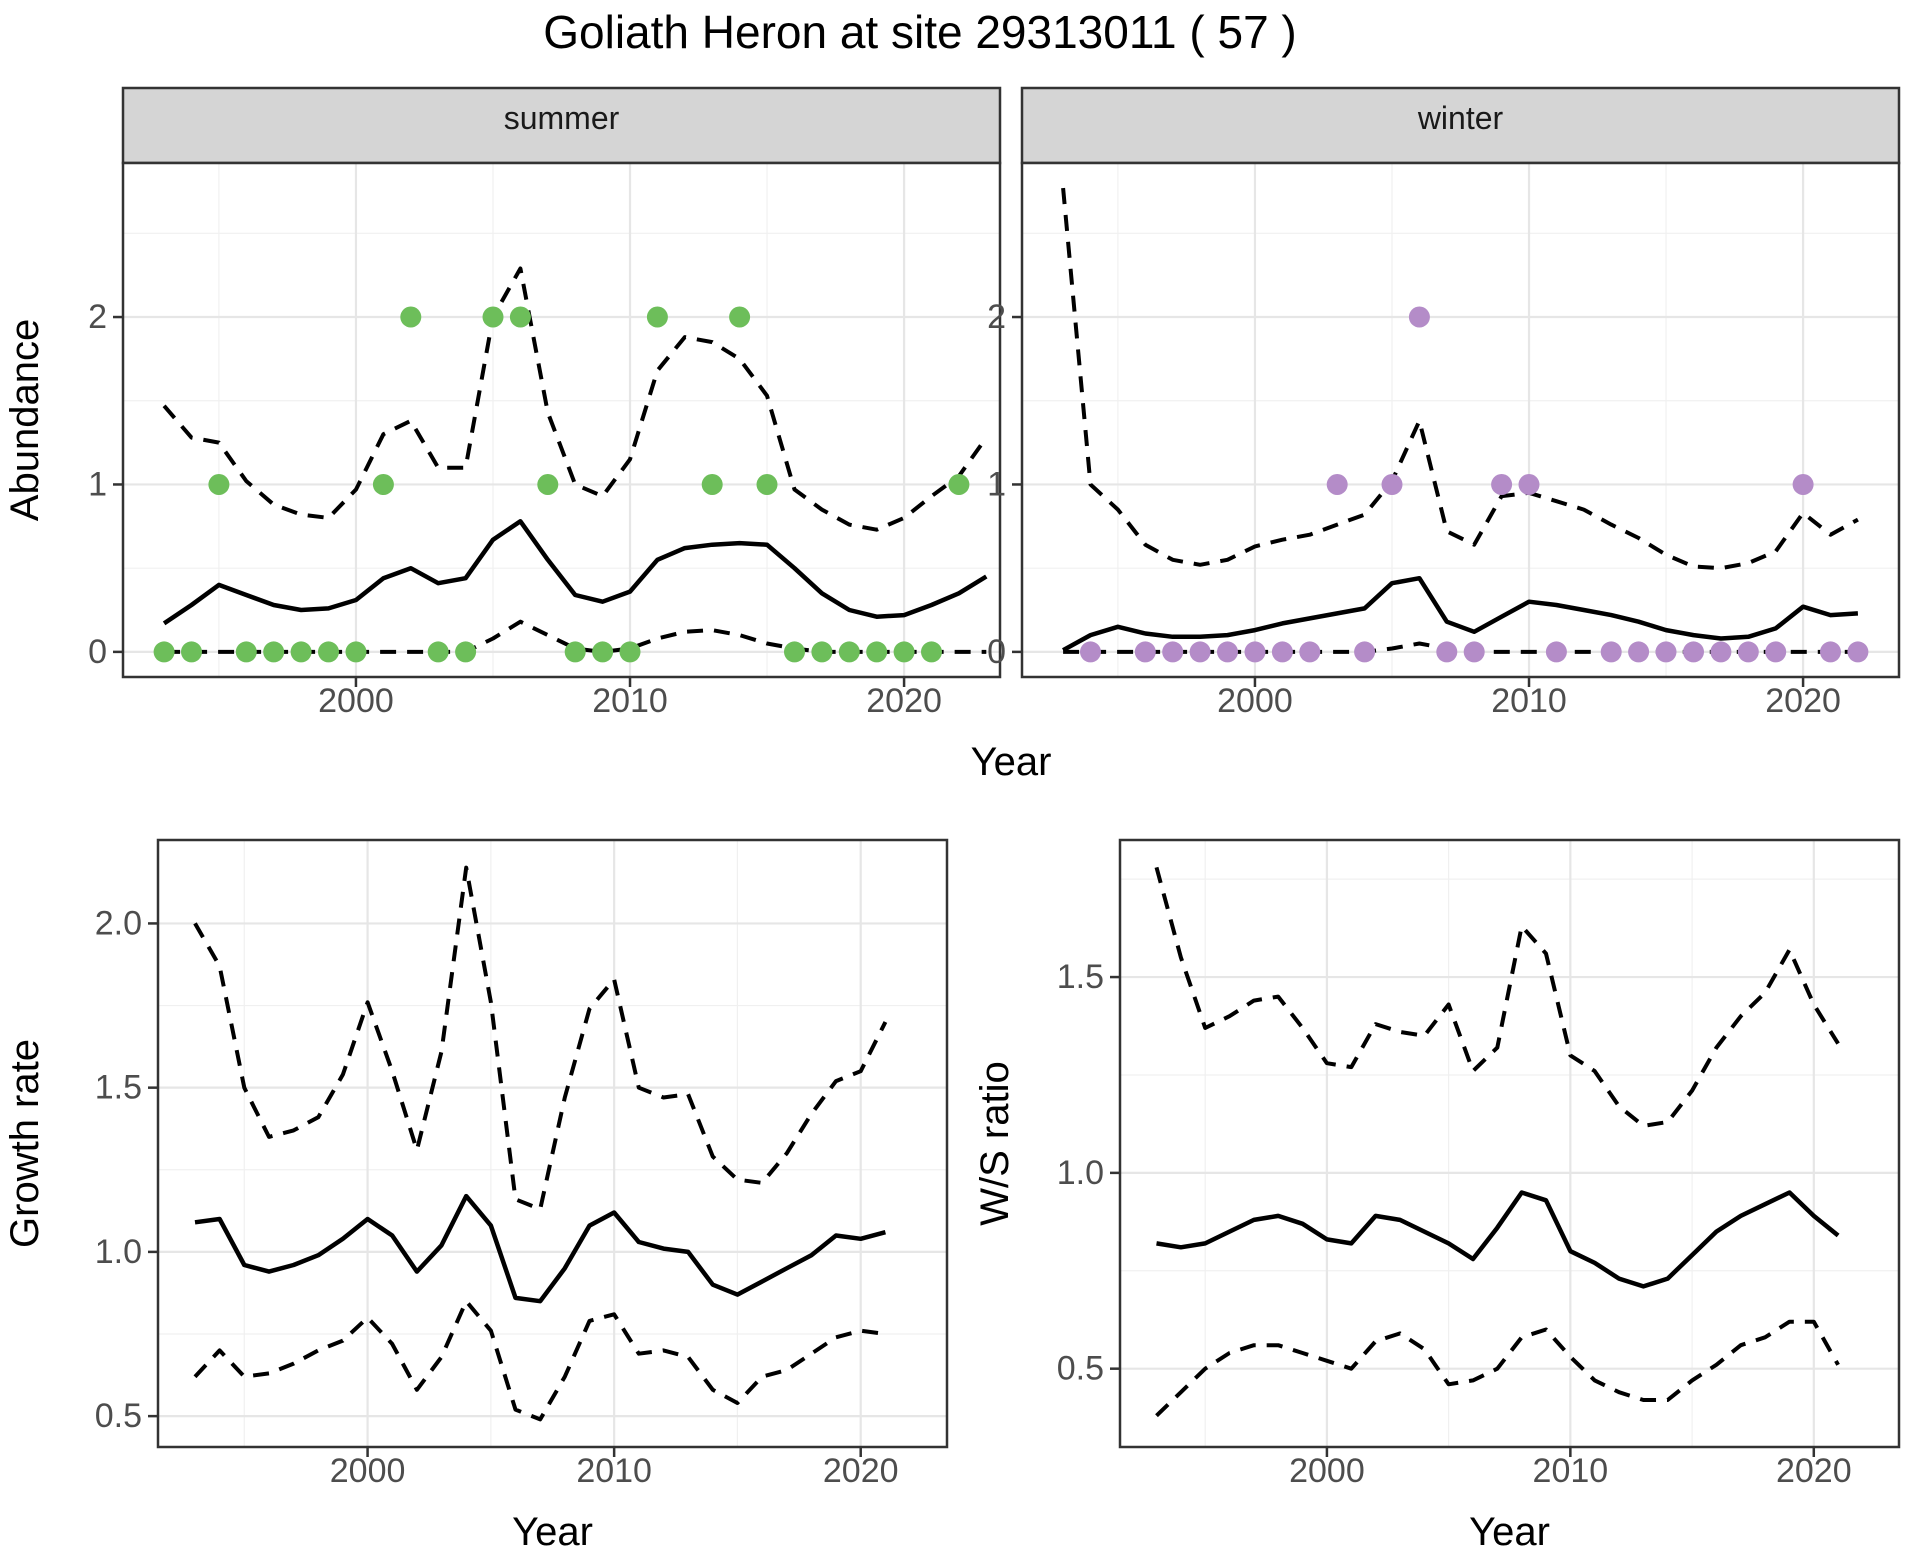 This screenshot has height=1565, width=1920. What do you see at coordinates (1080, 977) in the screenshot?
I see `y-axis-tick-label: 1.5` at bounding box center [1080, 977].